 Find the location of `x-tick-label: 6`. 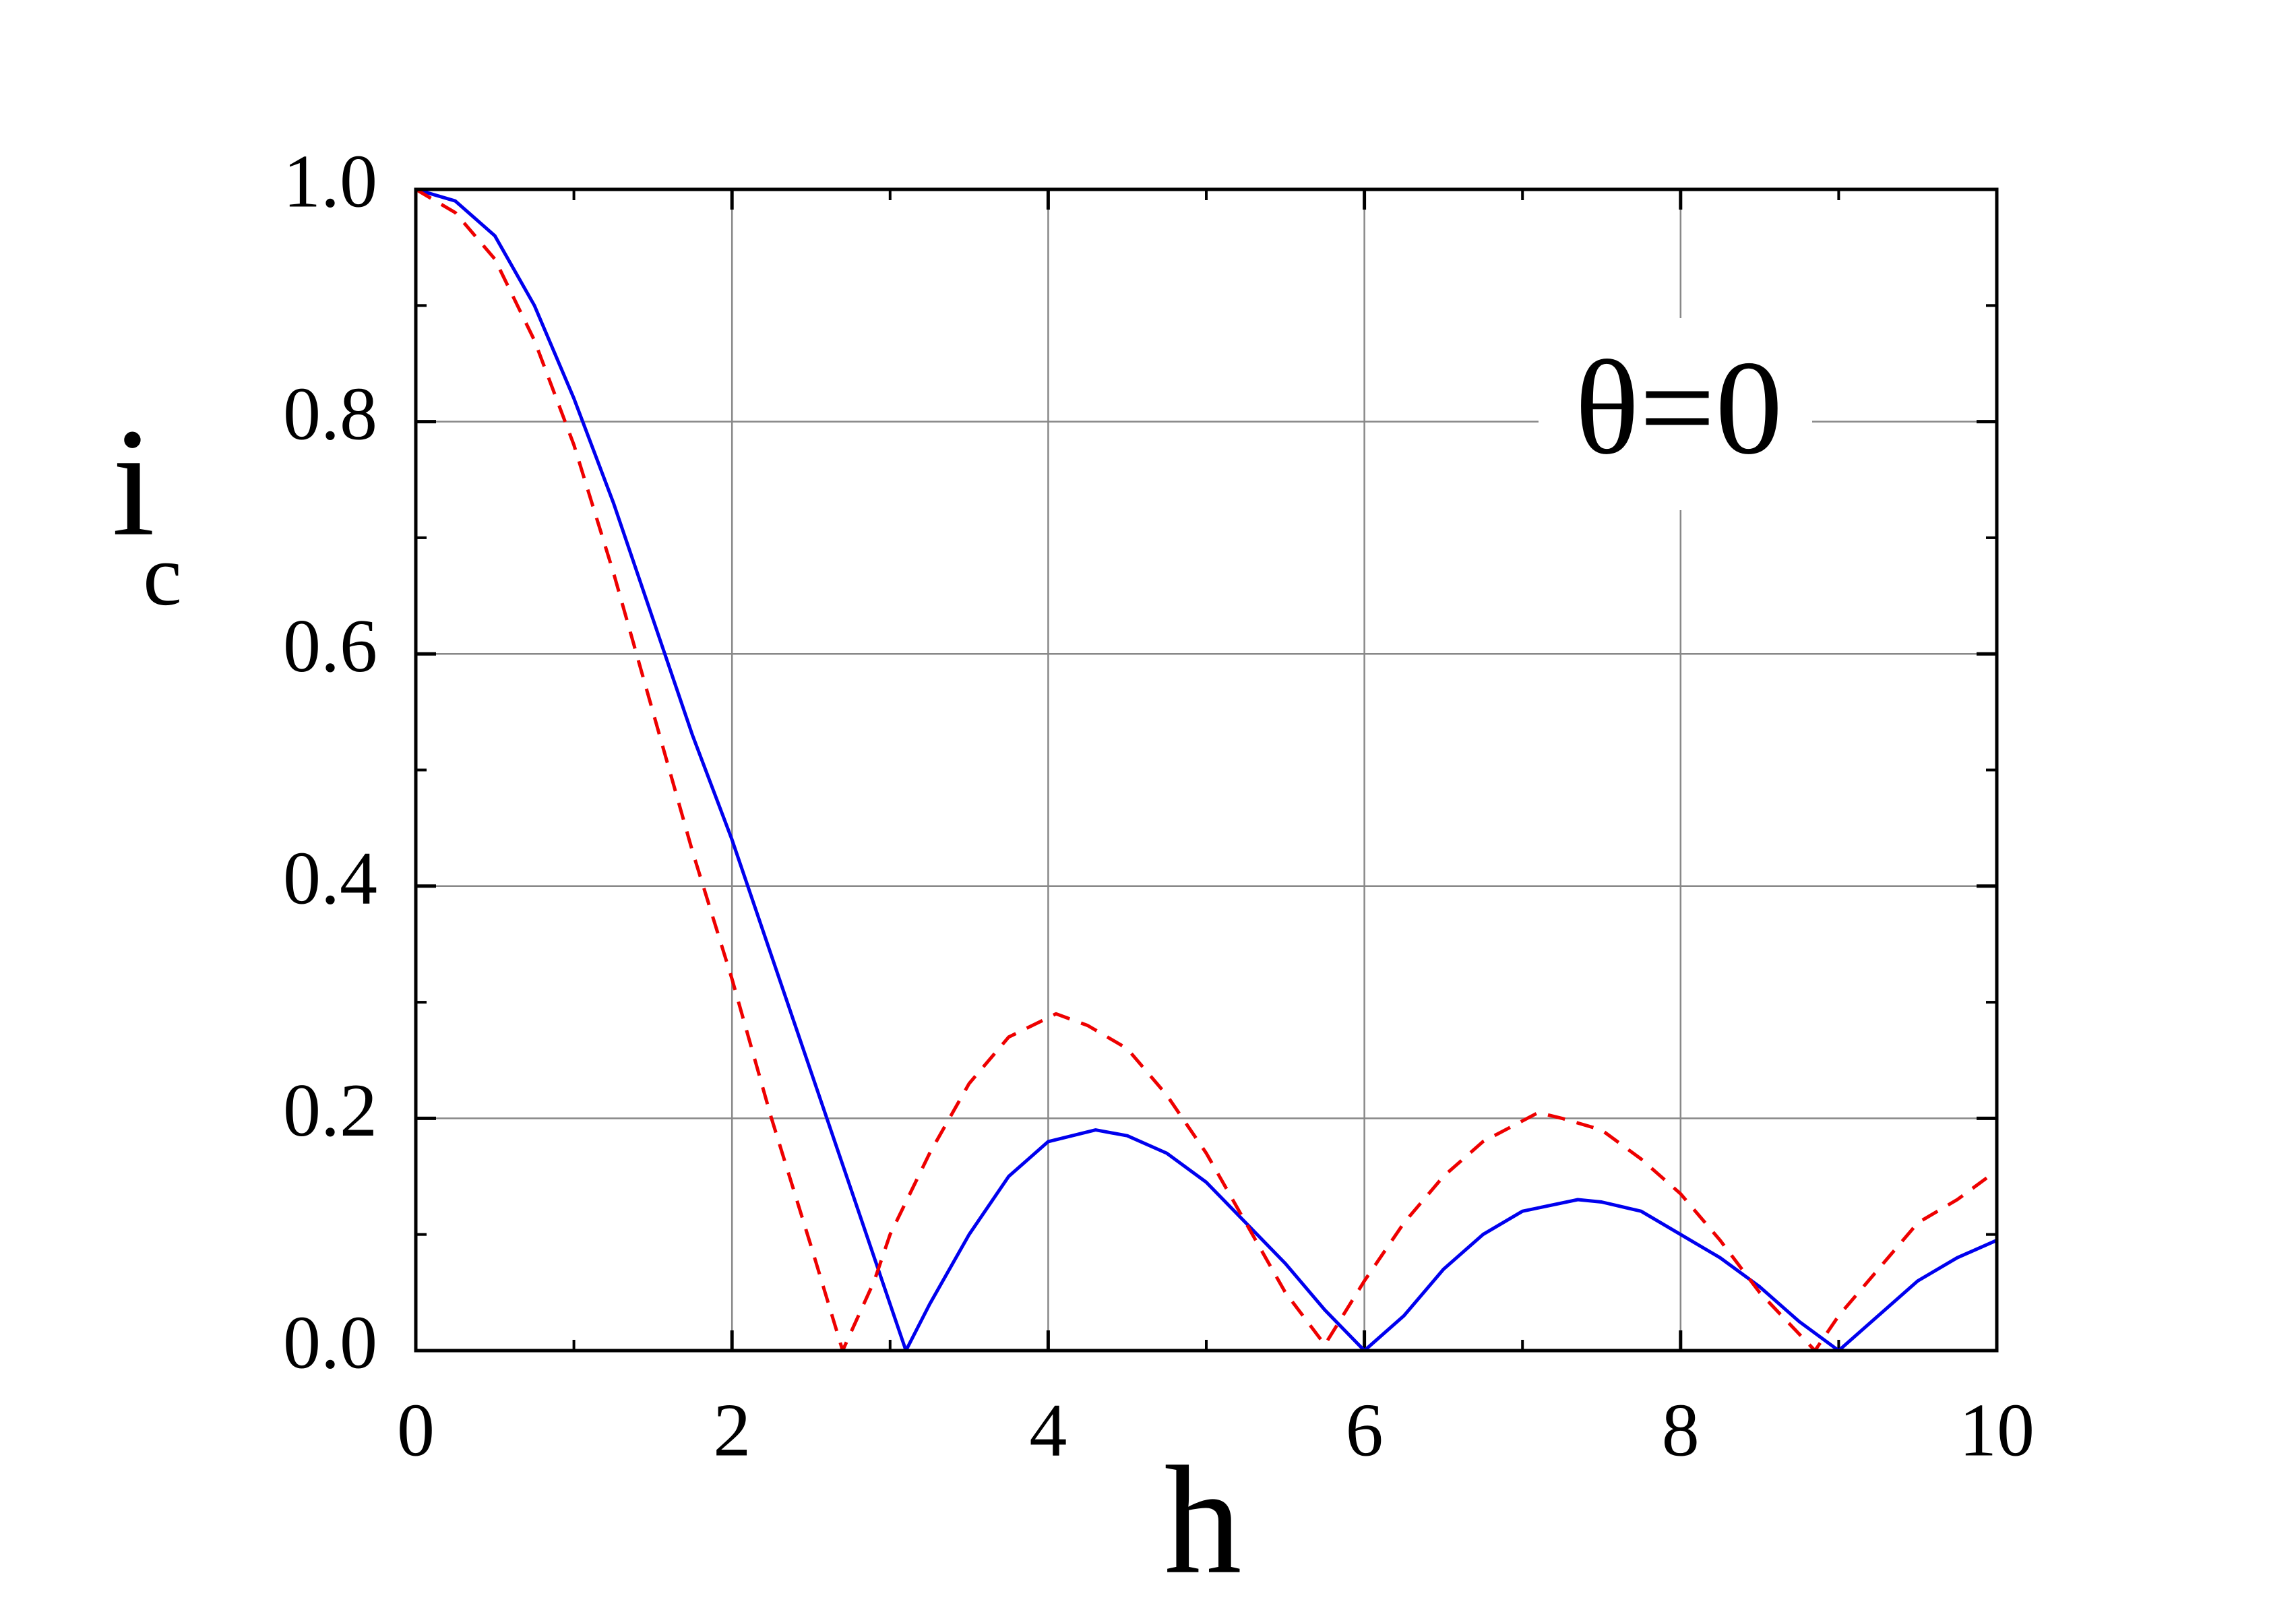

x-tick-label: 6 is located at coordinates (1365, 1431).